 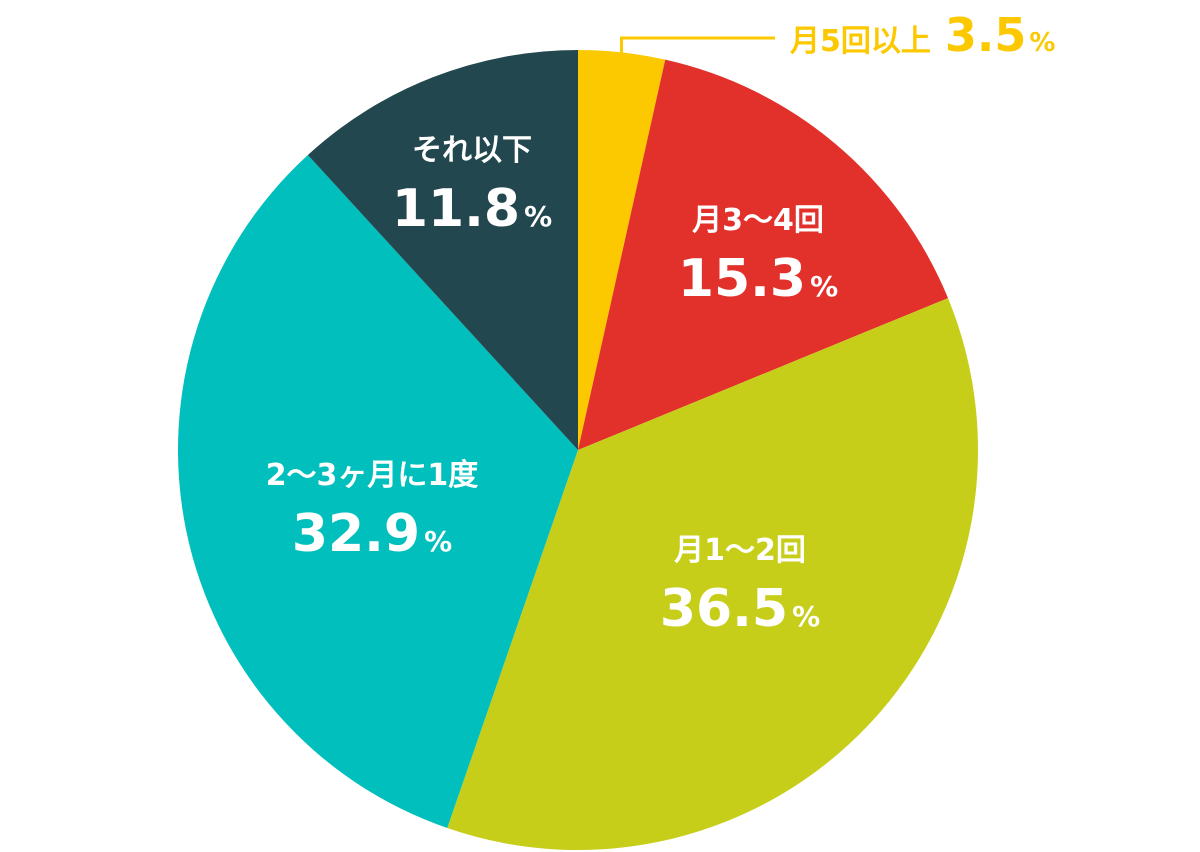 I want to click on slice-2-unit: %, so click(x=806, y=616).